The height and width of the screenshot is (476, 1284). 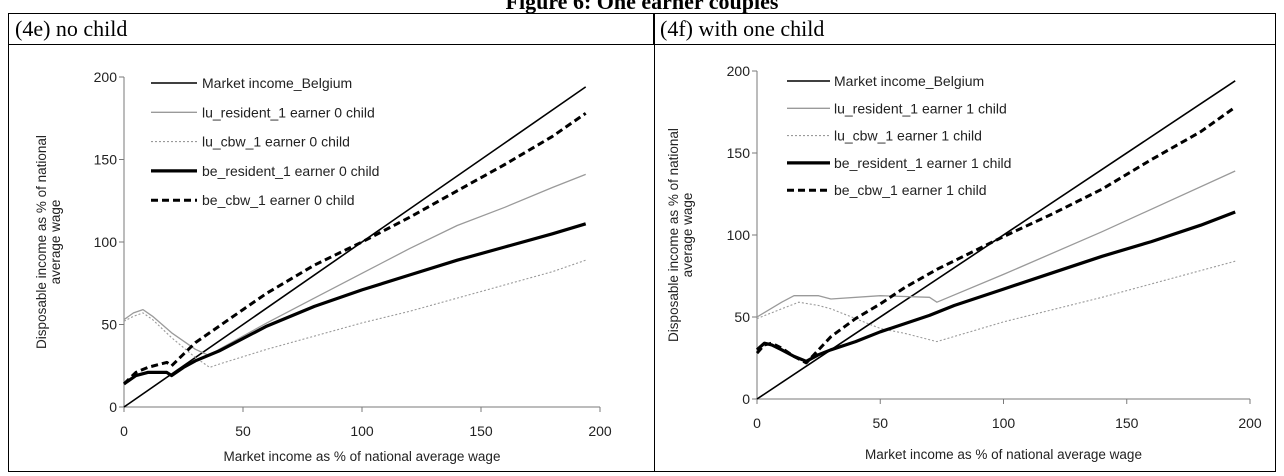 What do you see at coordinates (288, 112) in the screenshot?
I see `legend-label: lu_resident_1 earner 0 child` at bounding box center [288, 112].